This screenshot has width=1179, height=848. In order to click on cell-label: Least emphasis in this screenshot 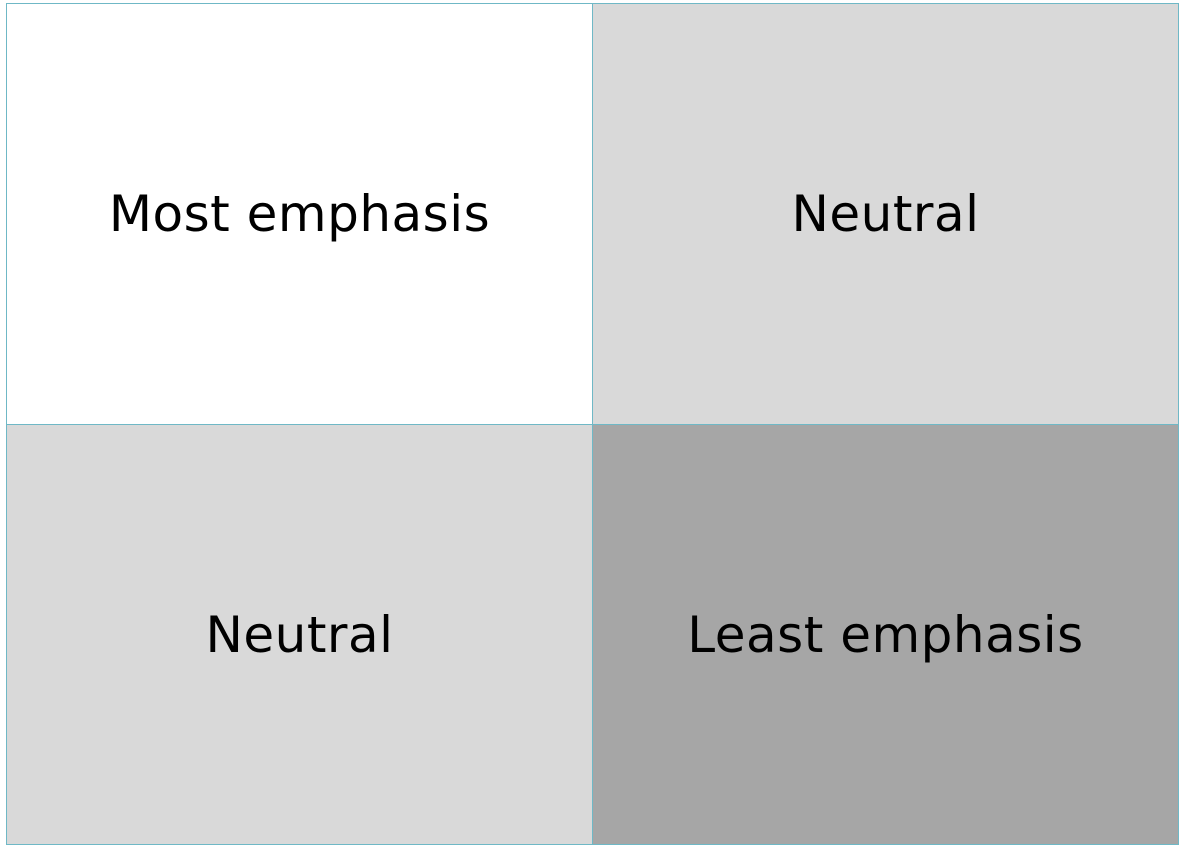, I will do `click(885, 634)`.